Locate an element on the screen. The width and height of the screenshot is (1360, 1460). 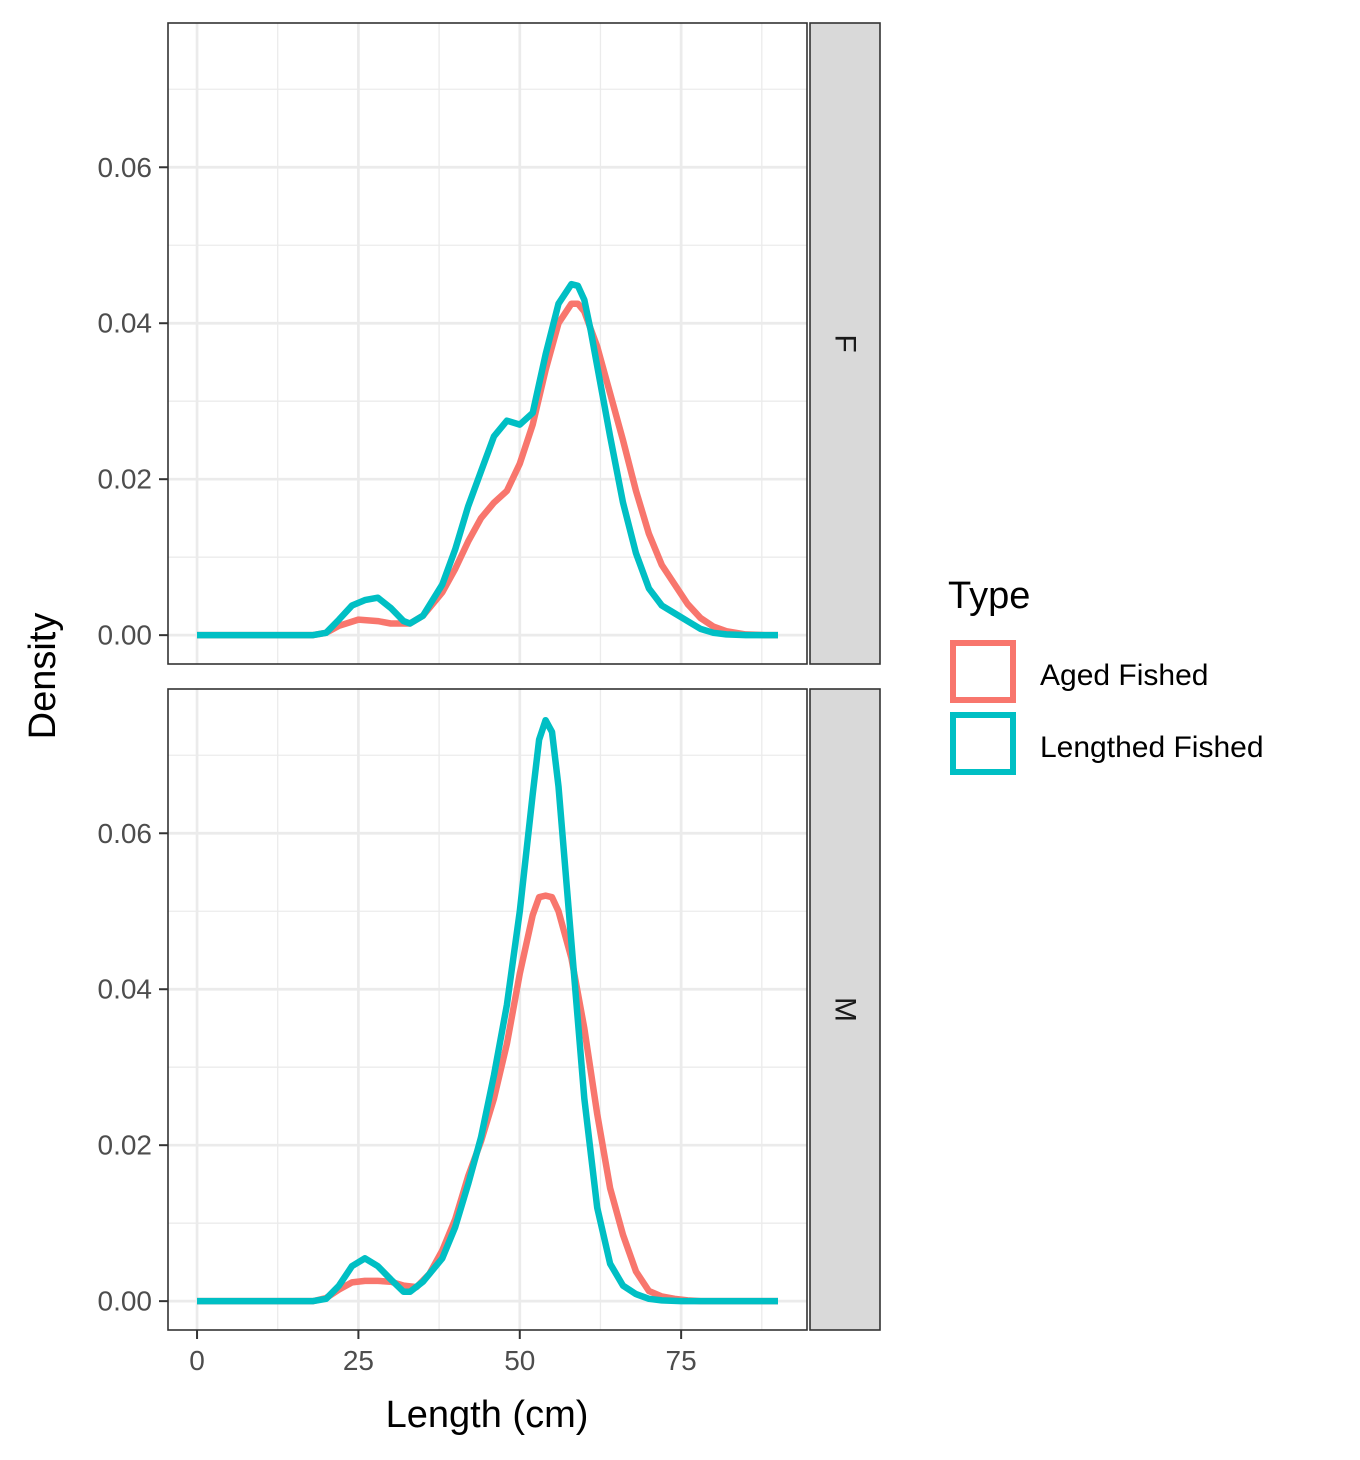
facet-strip-label: F is located at coordinates (845, 343).